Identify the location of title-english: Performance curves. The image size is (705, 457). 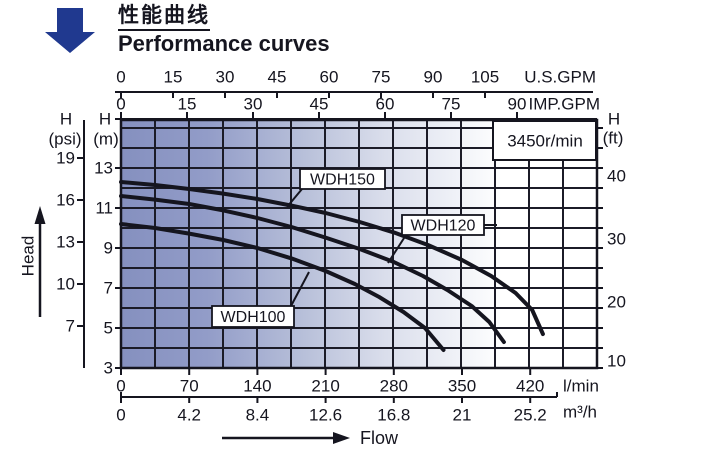
(224, 43).